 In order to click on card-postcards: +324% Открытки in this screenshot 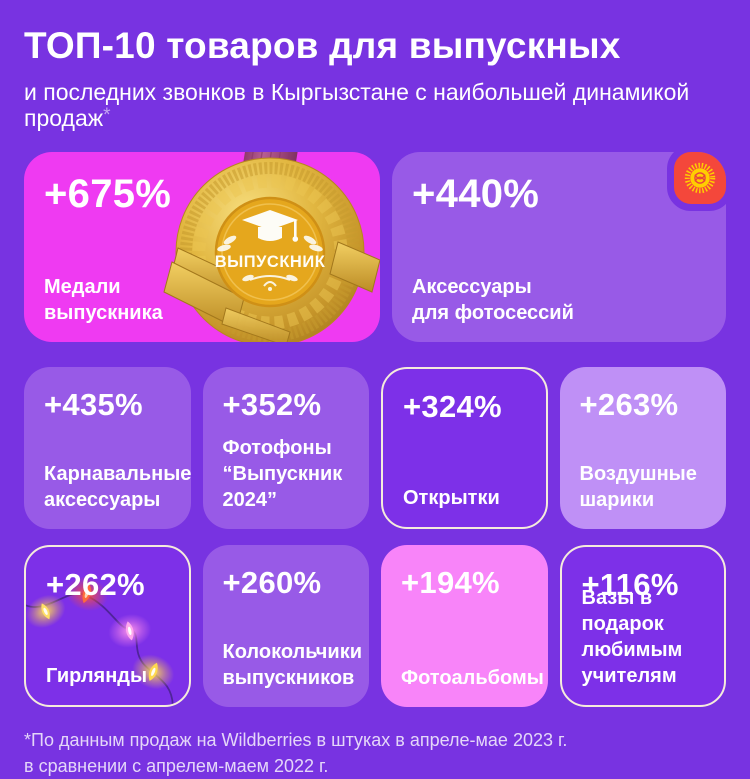, I will do `click(464, 447)`.